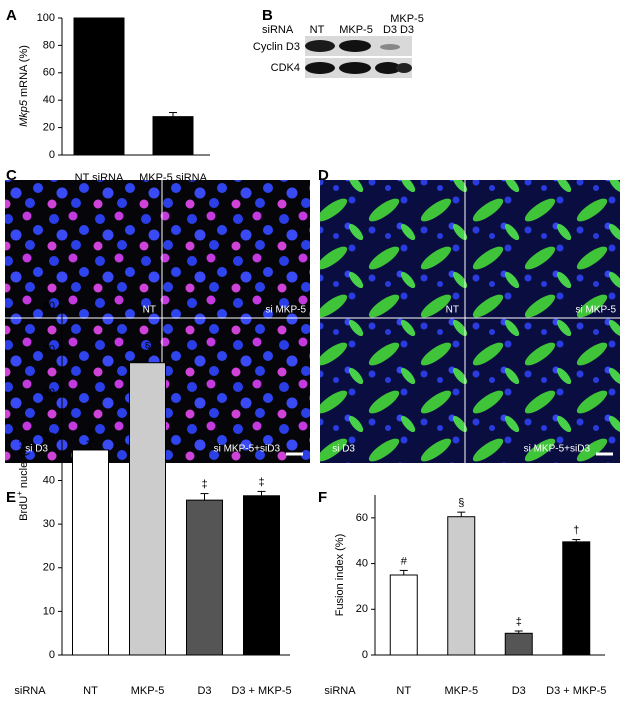 This screenshot has height=706, width=624. I want to click on y-tick-label: 30, so click(49, 524).